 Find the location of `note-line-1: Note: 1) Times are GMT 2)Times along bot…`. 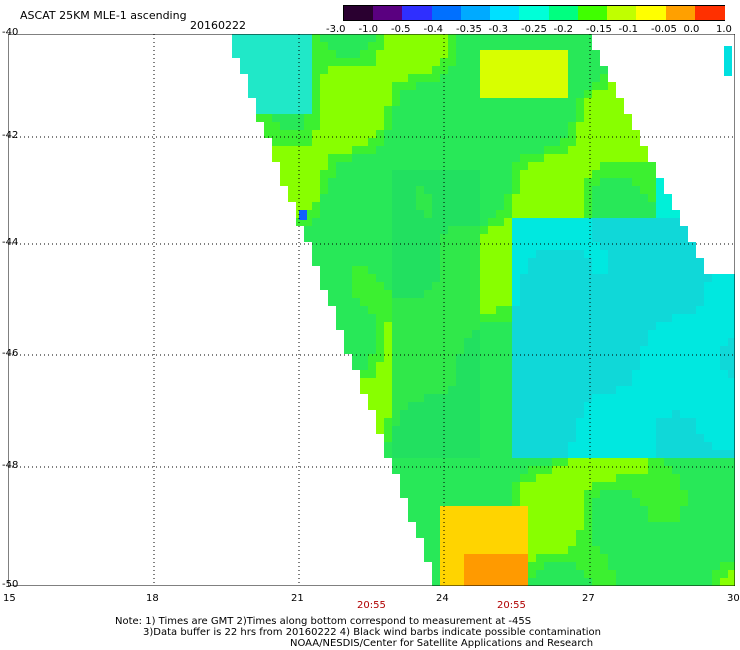

note-line-1: Note: 1) Times are GMT 2)Times along bot… is located at coordinates (323, 621).